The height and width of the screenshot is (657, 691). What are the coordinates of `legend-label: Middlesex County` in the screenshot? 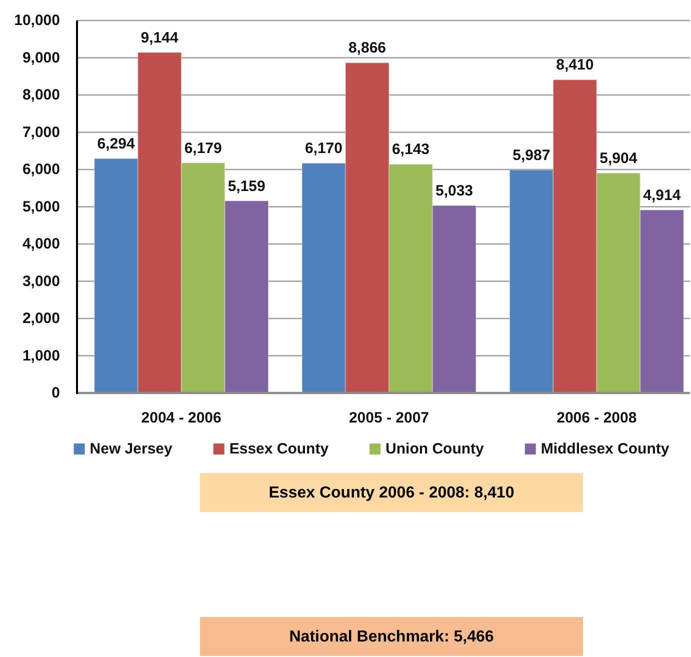 It's located at (605, 449).